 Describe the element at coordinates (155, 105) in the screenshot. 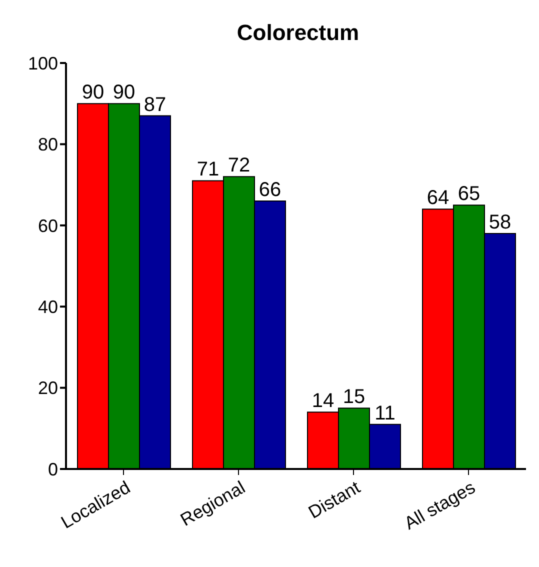

I see `data-label: 87` at that location.